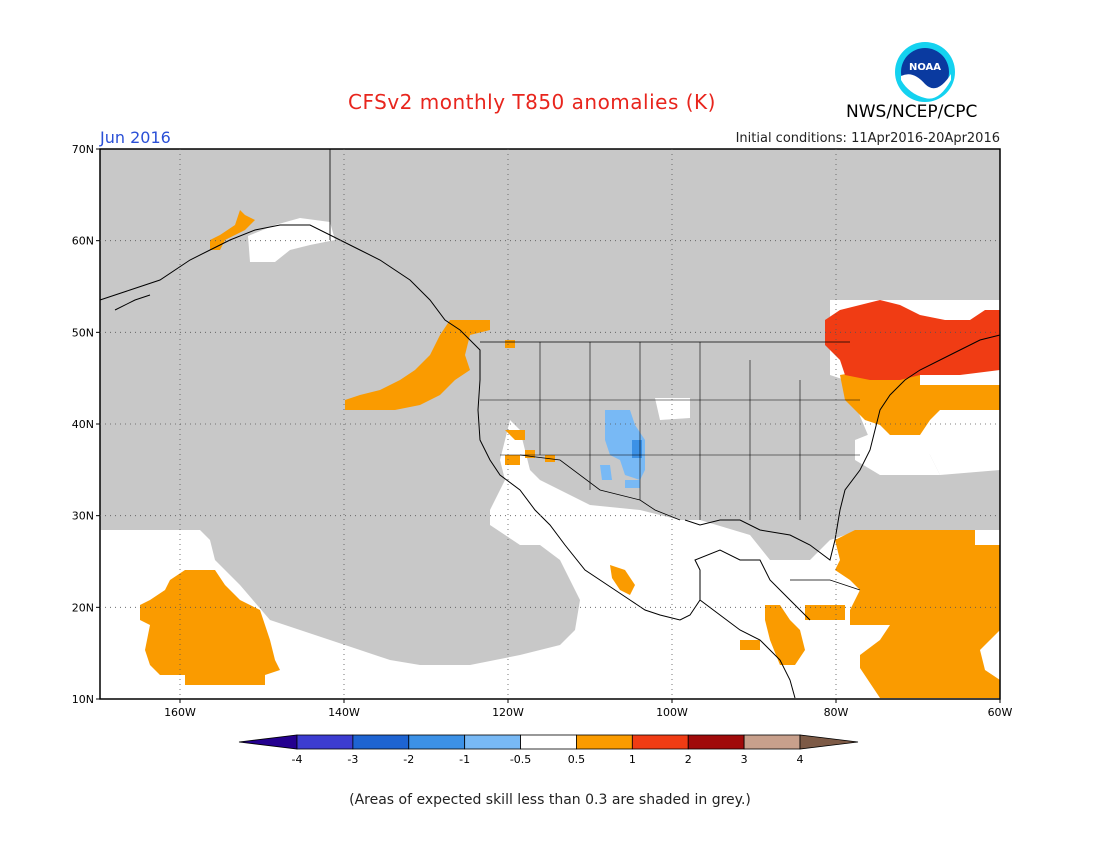  I want to click on state-borders, so click(670, 431).